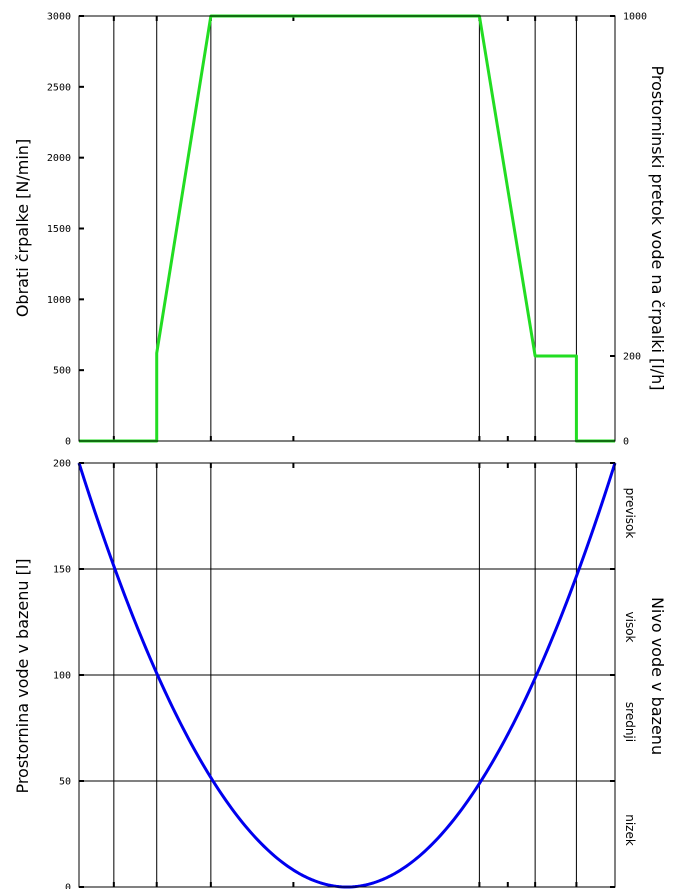 The width and height of the screenshot is (673, 889). Describe the element at coordinates (62, 676) in the screenshot. I see `bottom-y-tick-label: 100` at that location.